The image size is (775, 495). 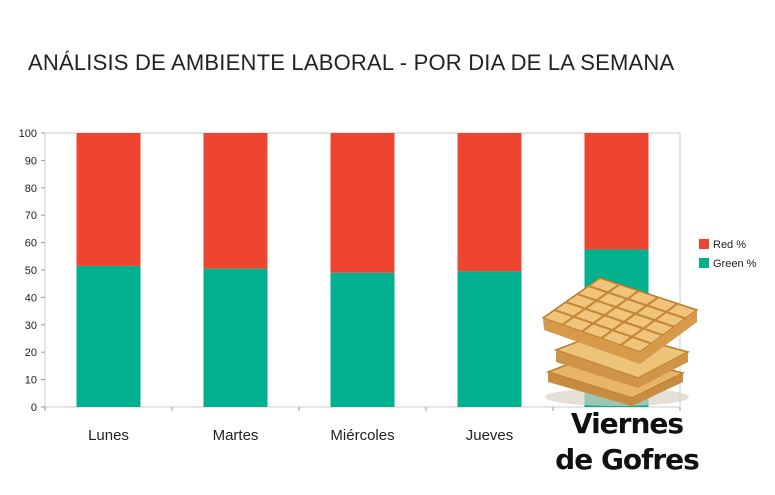 I want to click on bar-red--4, so click(x=616, y=191).